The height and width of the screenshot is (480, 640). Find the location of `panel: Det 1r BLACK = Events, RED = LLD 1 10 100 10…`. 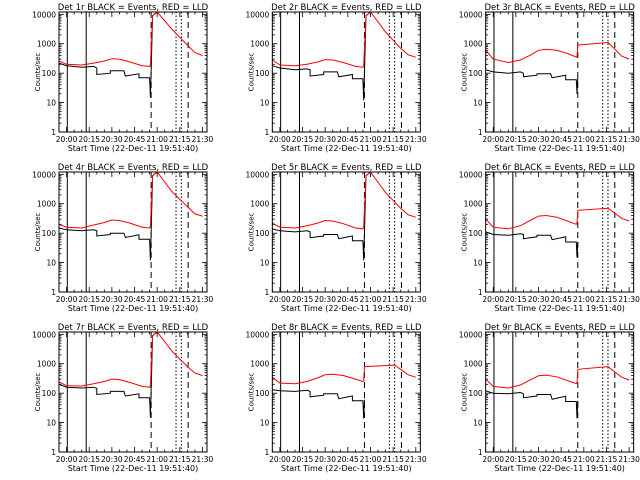

panel: Det 1r BLACK = Events, RED = LLD 1 10 100 10… is located at coordinates (122, 78).